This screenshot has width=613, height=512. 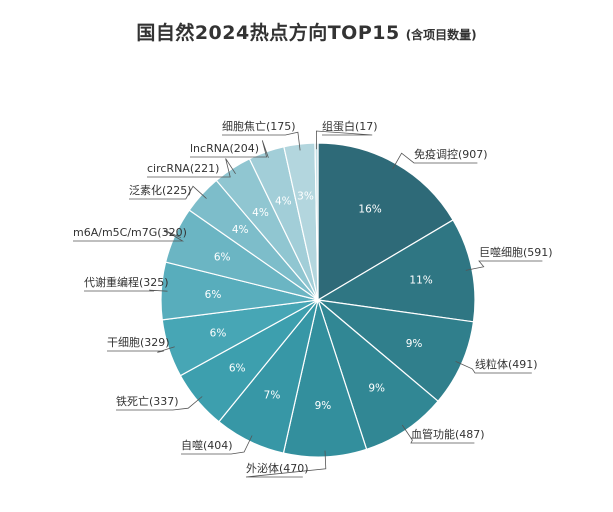 What do you see at coordinates (138, 342) in the screenshot?
I see `slice-label: 干细胞(329)` at bounding box center [138, 342].